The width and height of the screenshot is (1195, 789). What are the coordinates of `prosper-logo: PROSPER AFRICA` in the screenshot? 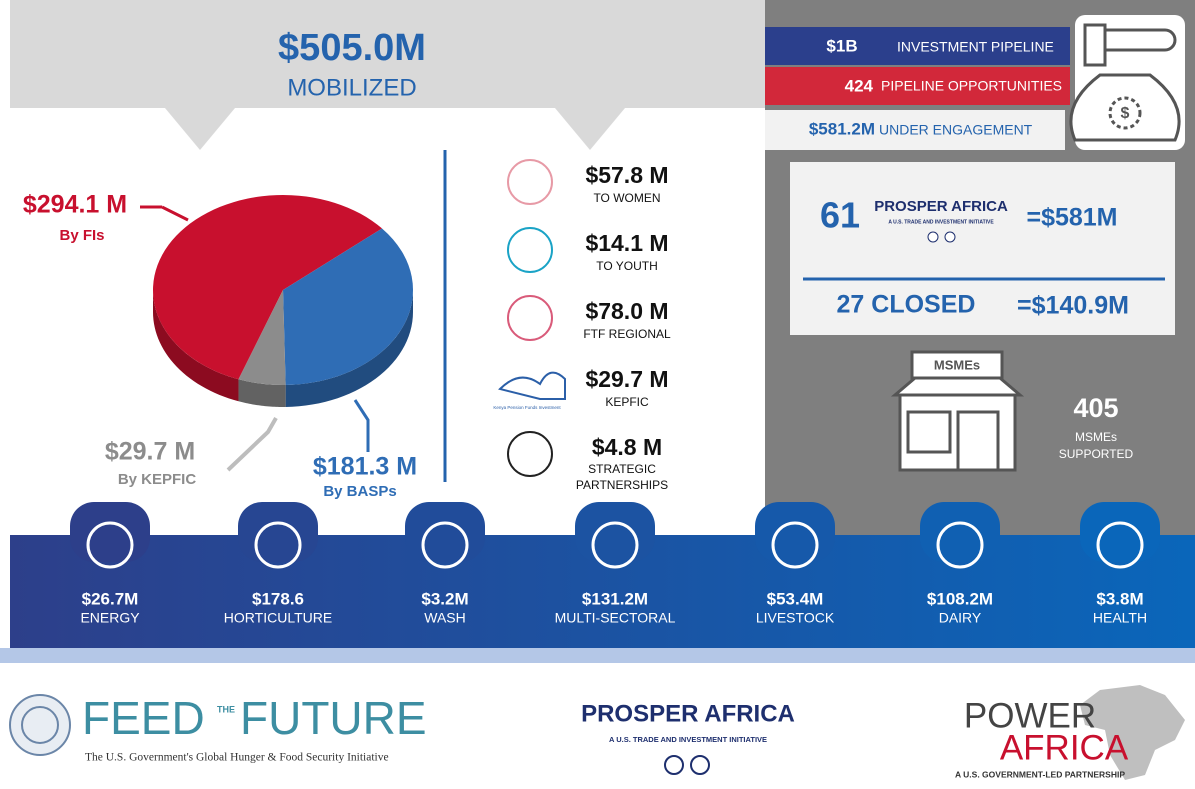 It's located at (941, 206).